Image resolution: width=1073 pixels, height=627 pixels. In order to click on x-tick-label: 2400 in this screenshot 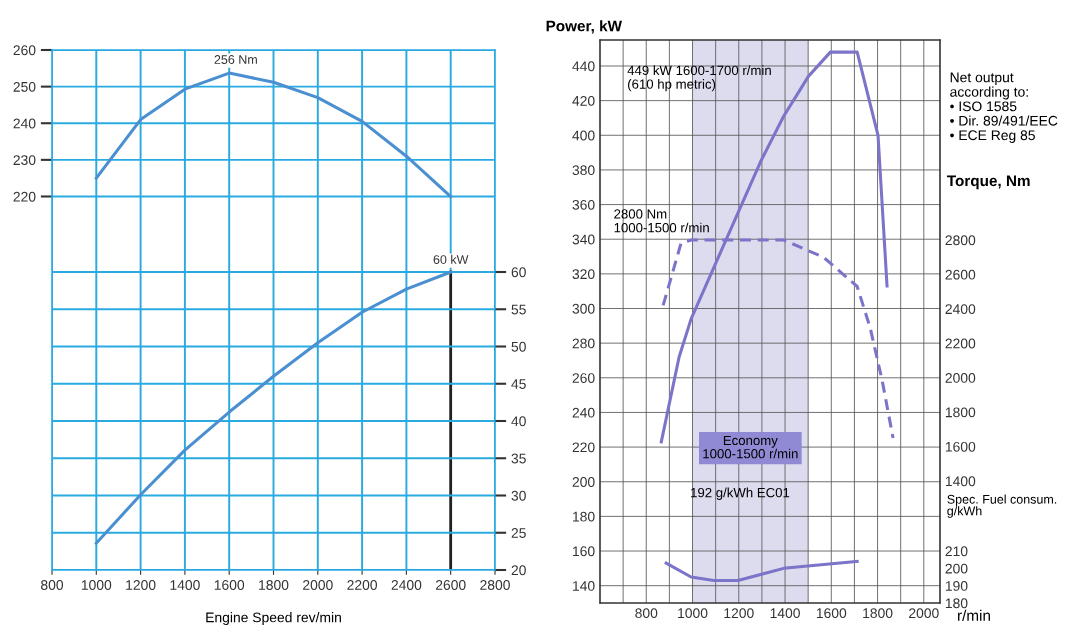, I will do `click(406, 585)`.